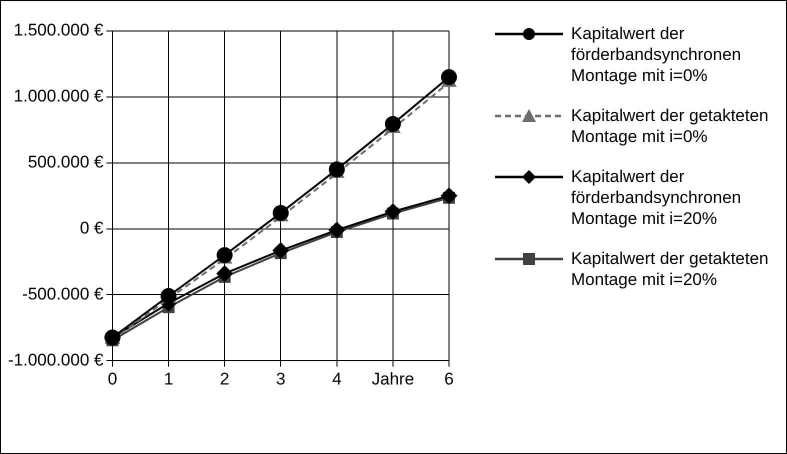  Describe the element at coordinates (656, 197) in the screenshot. I see `legend-label: Kapitalwert der förderbandsynchronen Montage mit i=20%` at that location.